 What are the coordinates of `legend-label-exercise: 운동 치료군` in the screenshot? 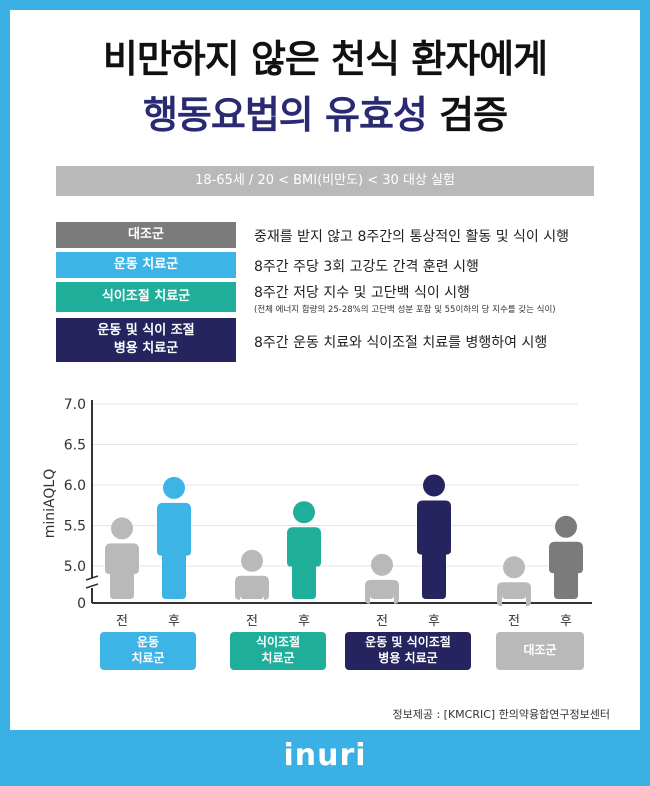 It's located at (146, 265).